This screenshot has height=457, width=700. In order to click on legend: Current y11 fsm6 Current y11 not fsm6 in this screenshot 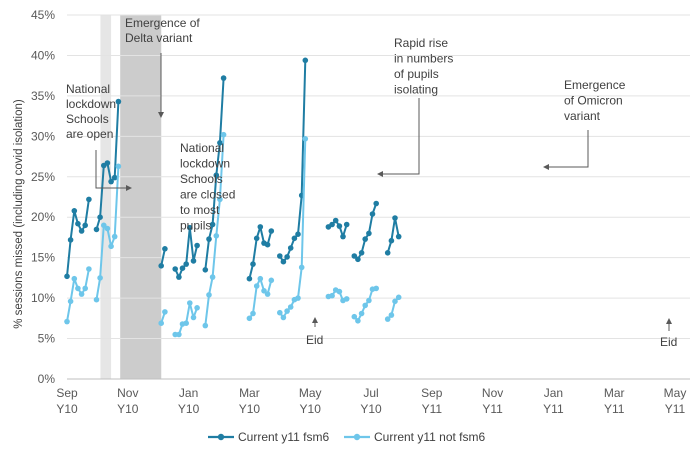, I will do `click(346, 437)`.